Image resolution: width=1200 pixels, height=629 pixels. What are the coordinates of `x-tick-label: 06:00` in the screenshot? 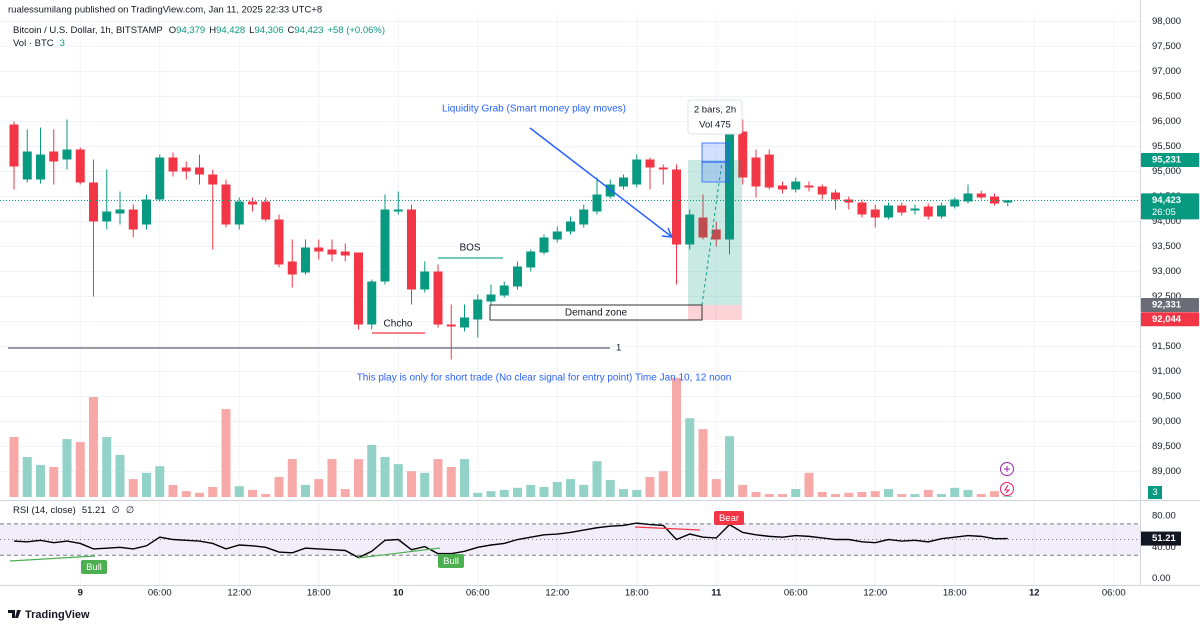 It's located at (478, 593).